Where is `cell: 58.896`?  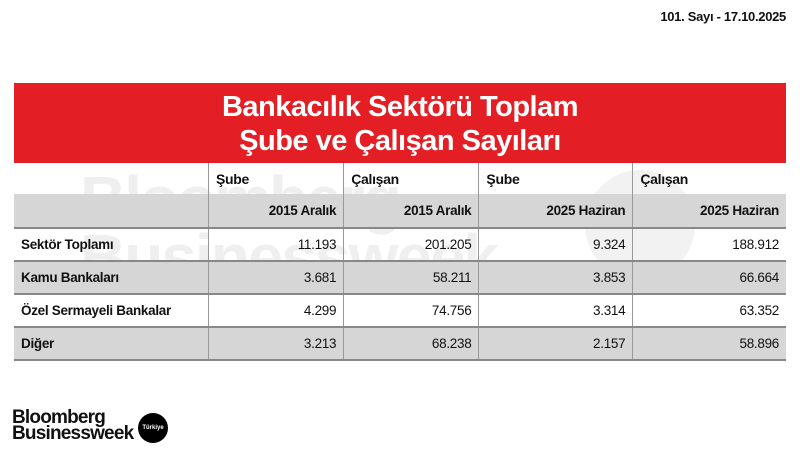 cell: 58.896 is located at coordinates (709, 344).